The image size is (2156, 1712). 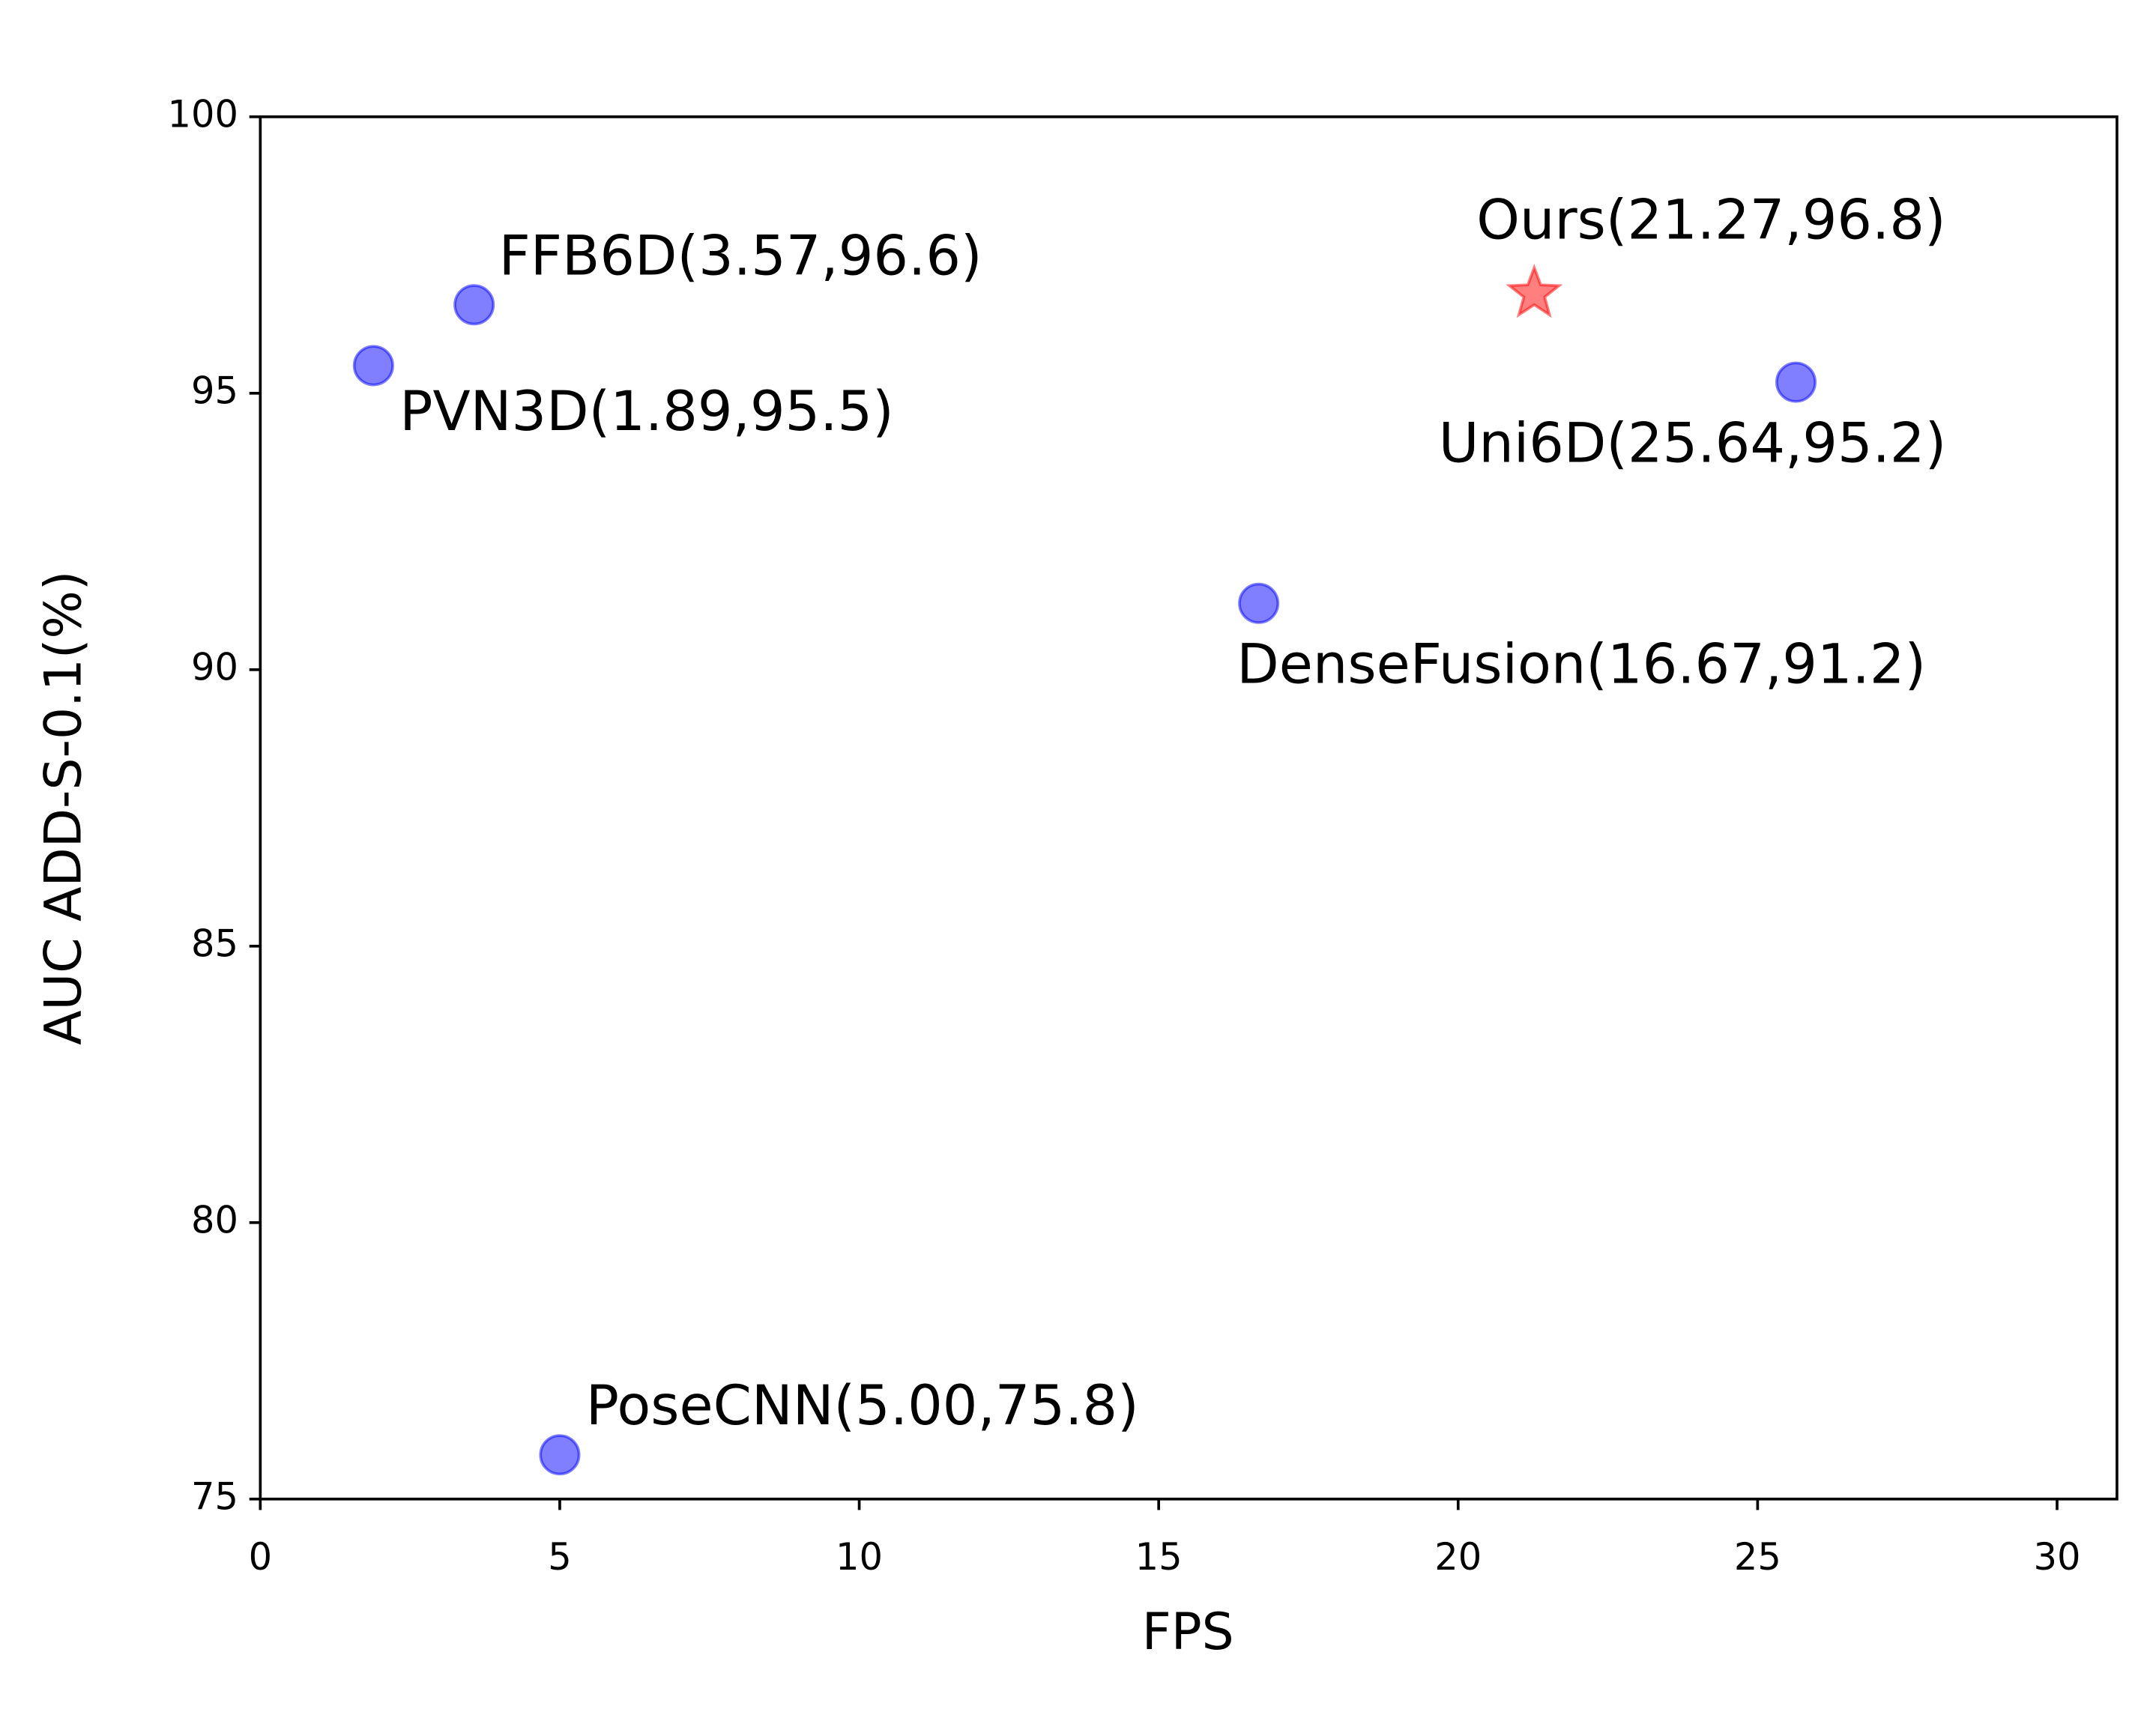 What do you see at coordinates (215, 943) in the screenshot?
I see `y-tick-label: 85` at bounding box center [215, 943].